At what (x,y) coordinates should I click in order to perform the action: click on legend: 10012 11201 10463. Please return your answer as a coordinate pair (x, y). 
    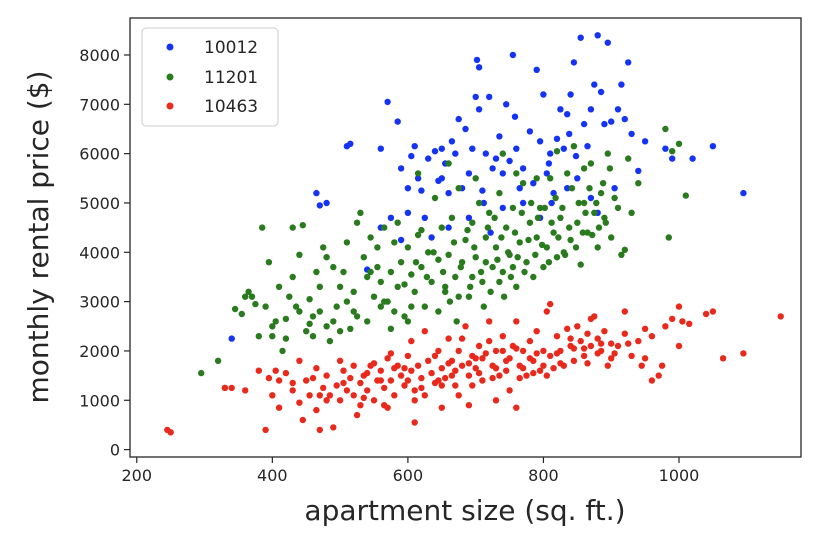
    Looking at the image, I should click on (210, 77).